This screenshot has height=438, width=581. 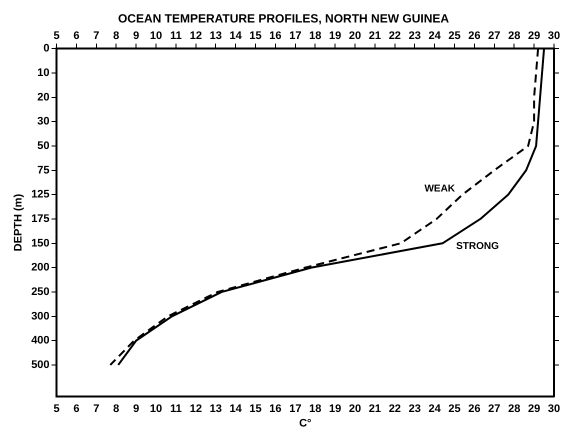 What do you see at coordinates (40, 243) in the screenshot?
I see `y-tick-label: 150` at bounding box center [40, 243].